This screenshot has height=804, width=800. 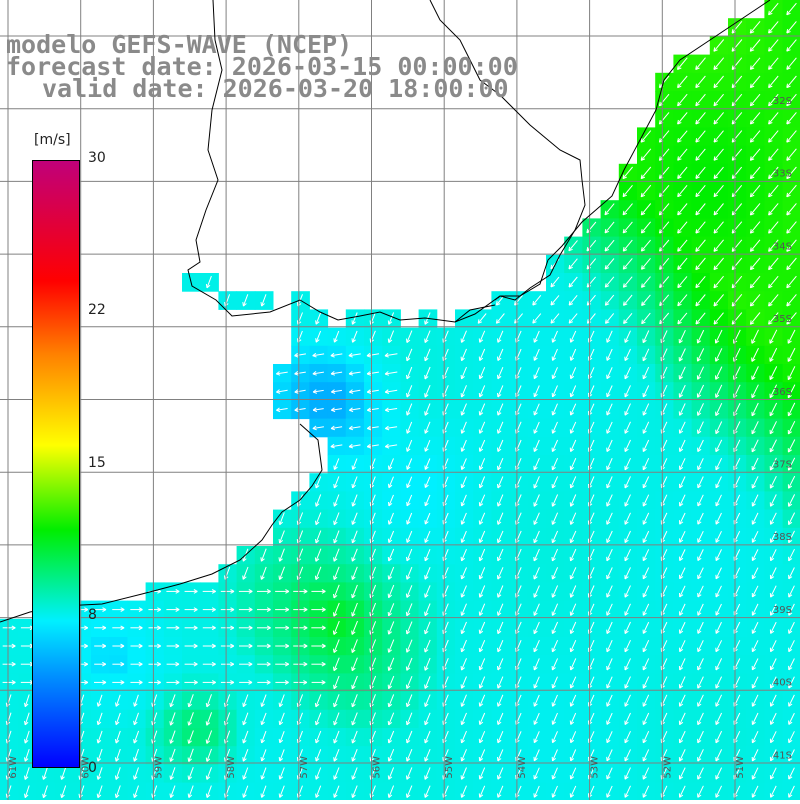 What do you see at coordinates (97, 158) in the screenshot?
I see `colorbar-tick-30: 30` at bounding box center [97, 158].